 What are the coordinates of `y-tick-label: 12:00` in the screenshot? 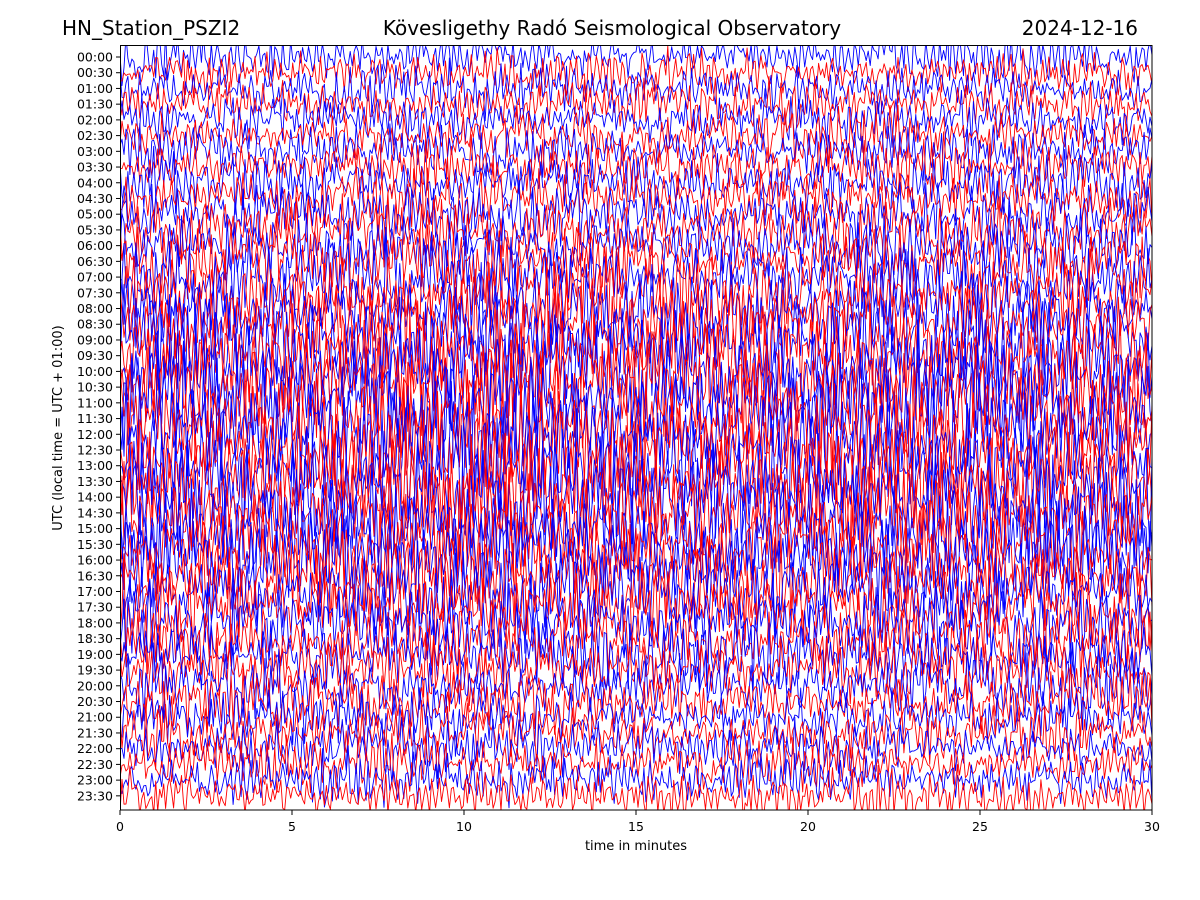 It's located at (95, 434).